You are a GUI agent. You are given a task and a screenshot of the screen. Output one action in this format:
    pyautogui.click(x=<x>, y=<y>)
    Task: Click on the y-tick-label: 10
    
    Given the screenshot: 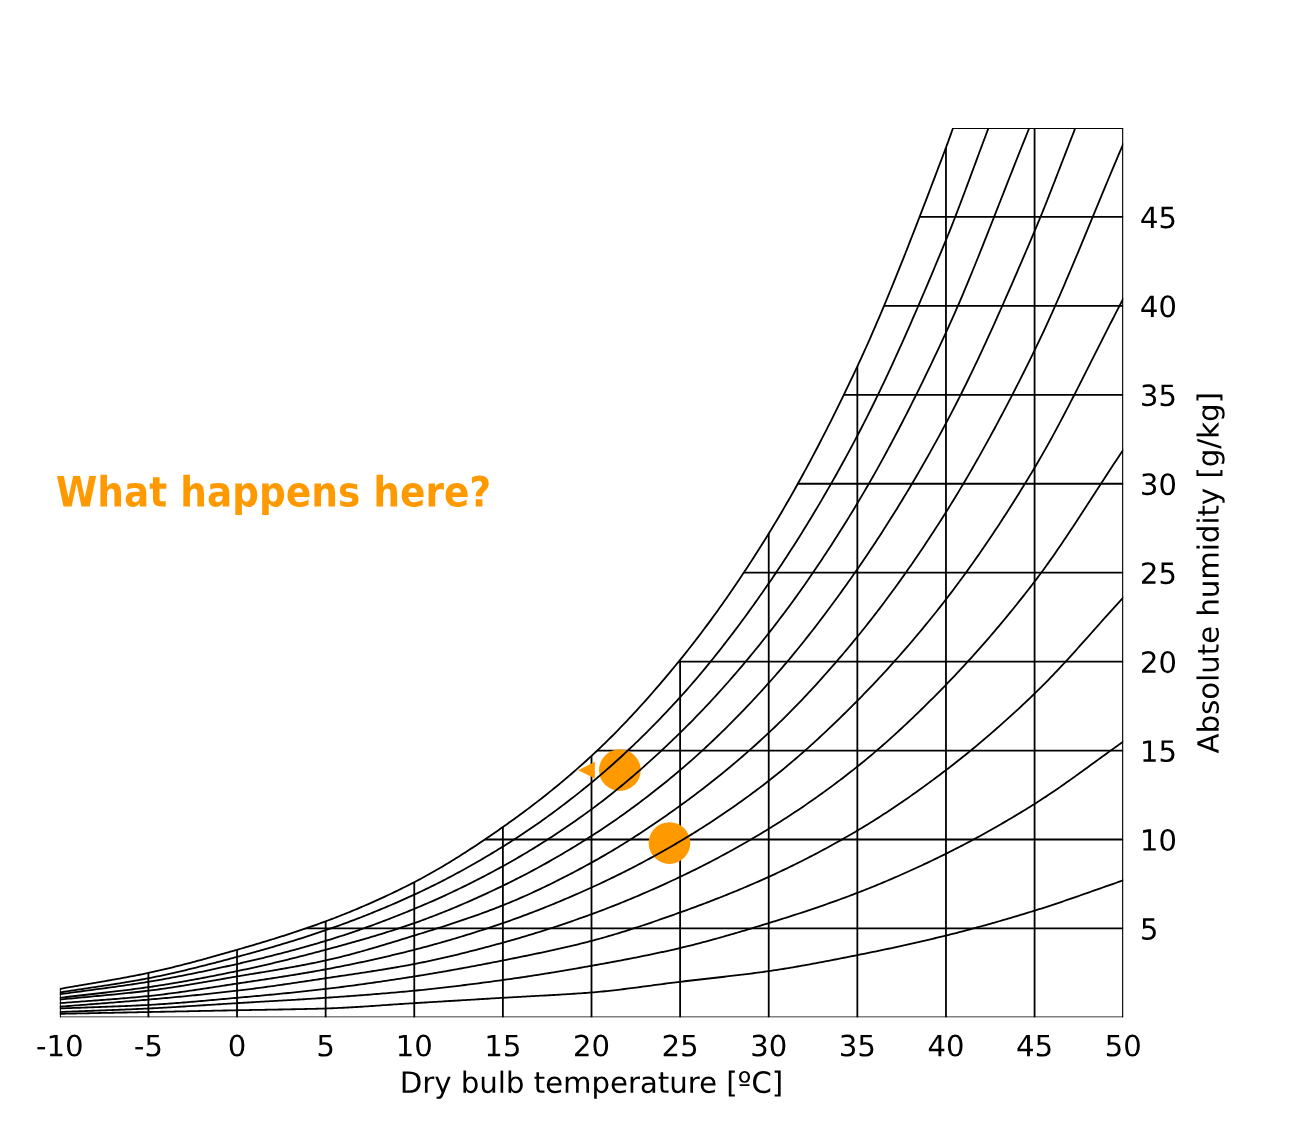 What is the action you would take?
    pyautogui.click(x=1159, y=839)
    